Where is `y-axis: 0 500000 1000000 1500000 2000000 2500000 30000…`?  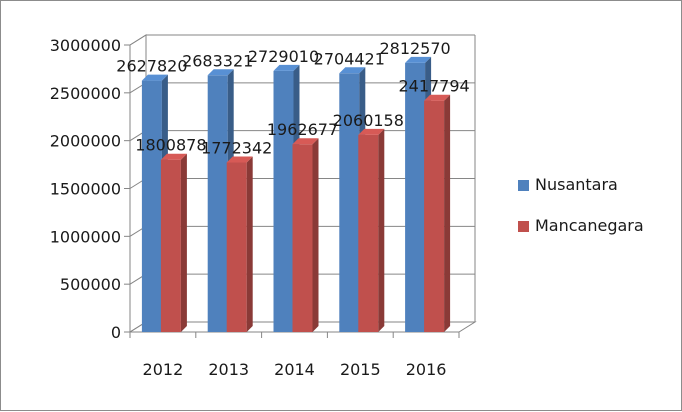 y-axis: 0 500000 1000000 1500000 2000000 2500000 30000… is located at coordinates (90, 189).